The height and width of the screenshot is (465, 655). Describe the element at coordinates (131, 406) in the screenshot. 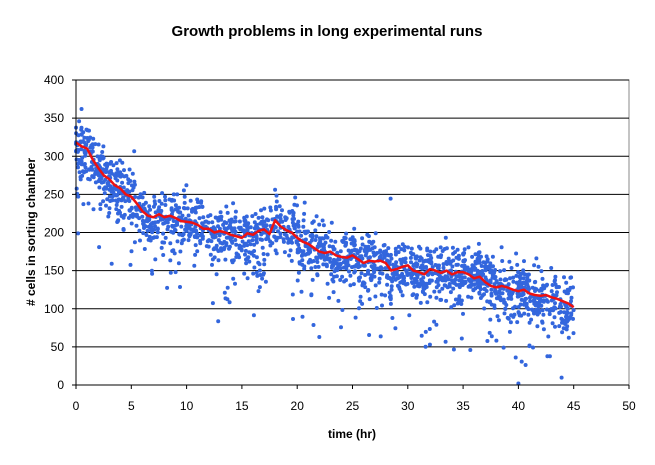

I see `x-tick-label: 5` at that location.